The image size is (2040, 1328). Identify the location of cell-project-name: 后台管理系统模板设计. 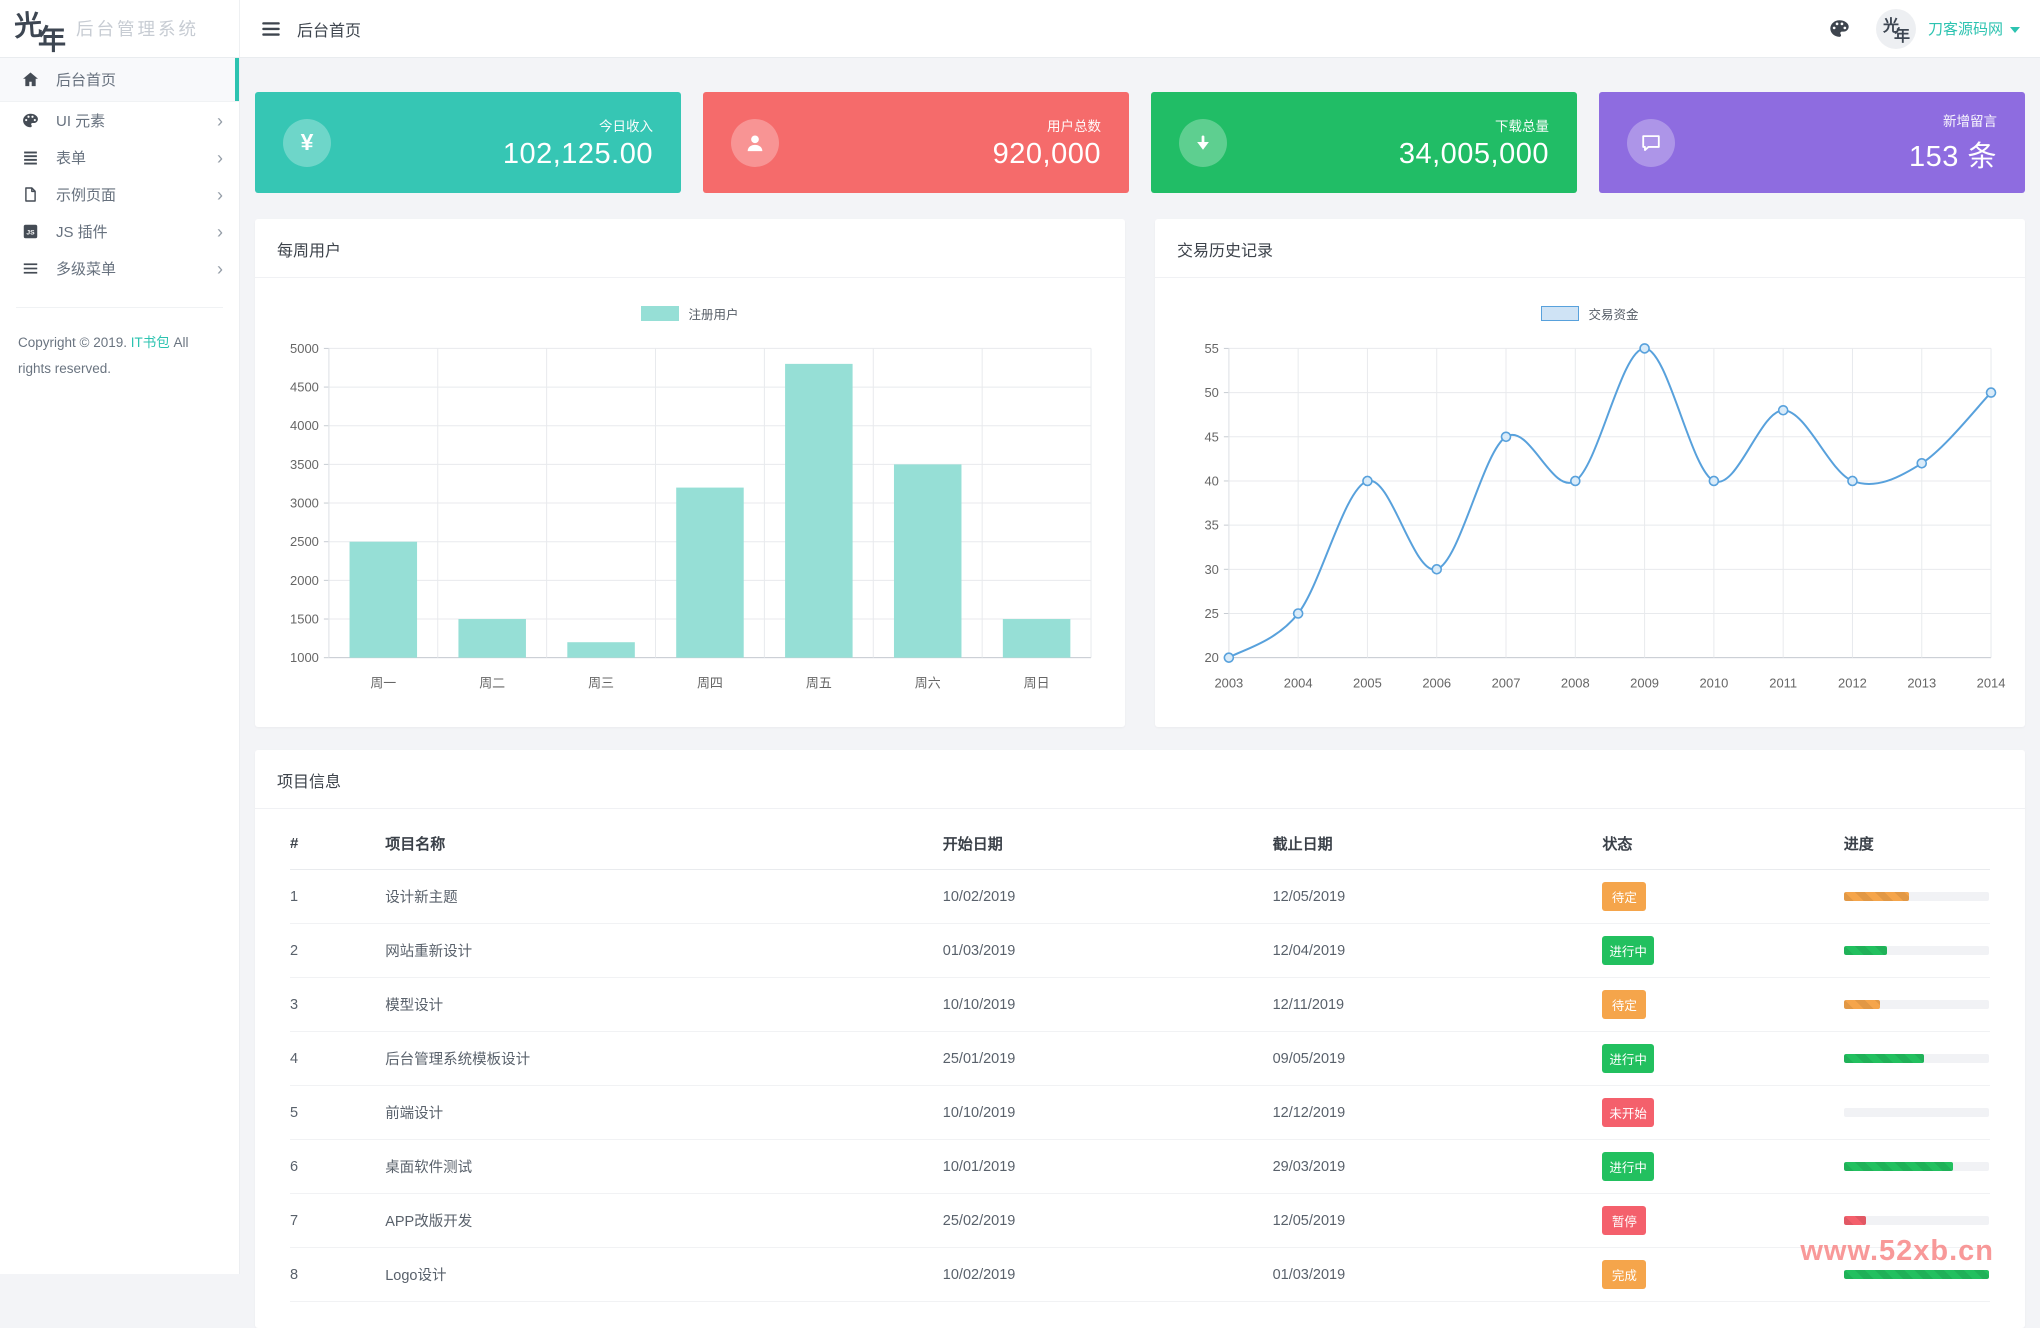
(664, 1058).